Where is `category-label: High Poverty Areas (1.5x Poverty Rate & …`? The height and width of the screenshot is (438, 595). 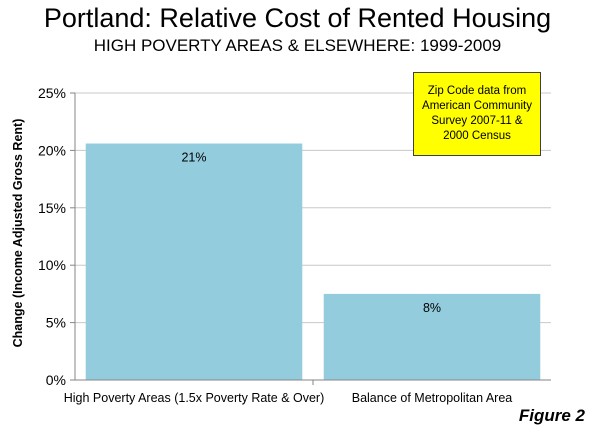
category-label: High Poverty Areas (1.5x Poverty Rate & … is located at coordinates (194, 398).